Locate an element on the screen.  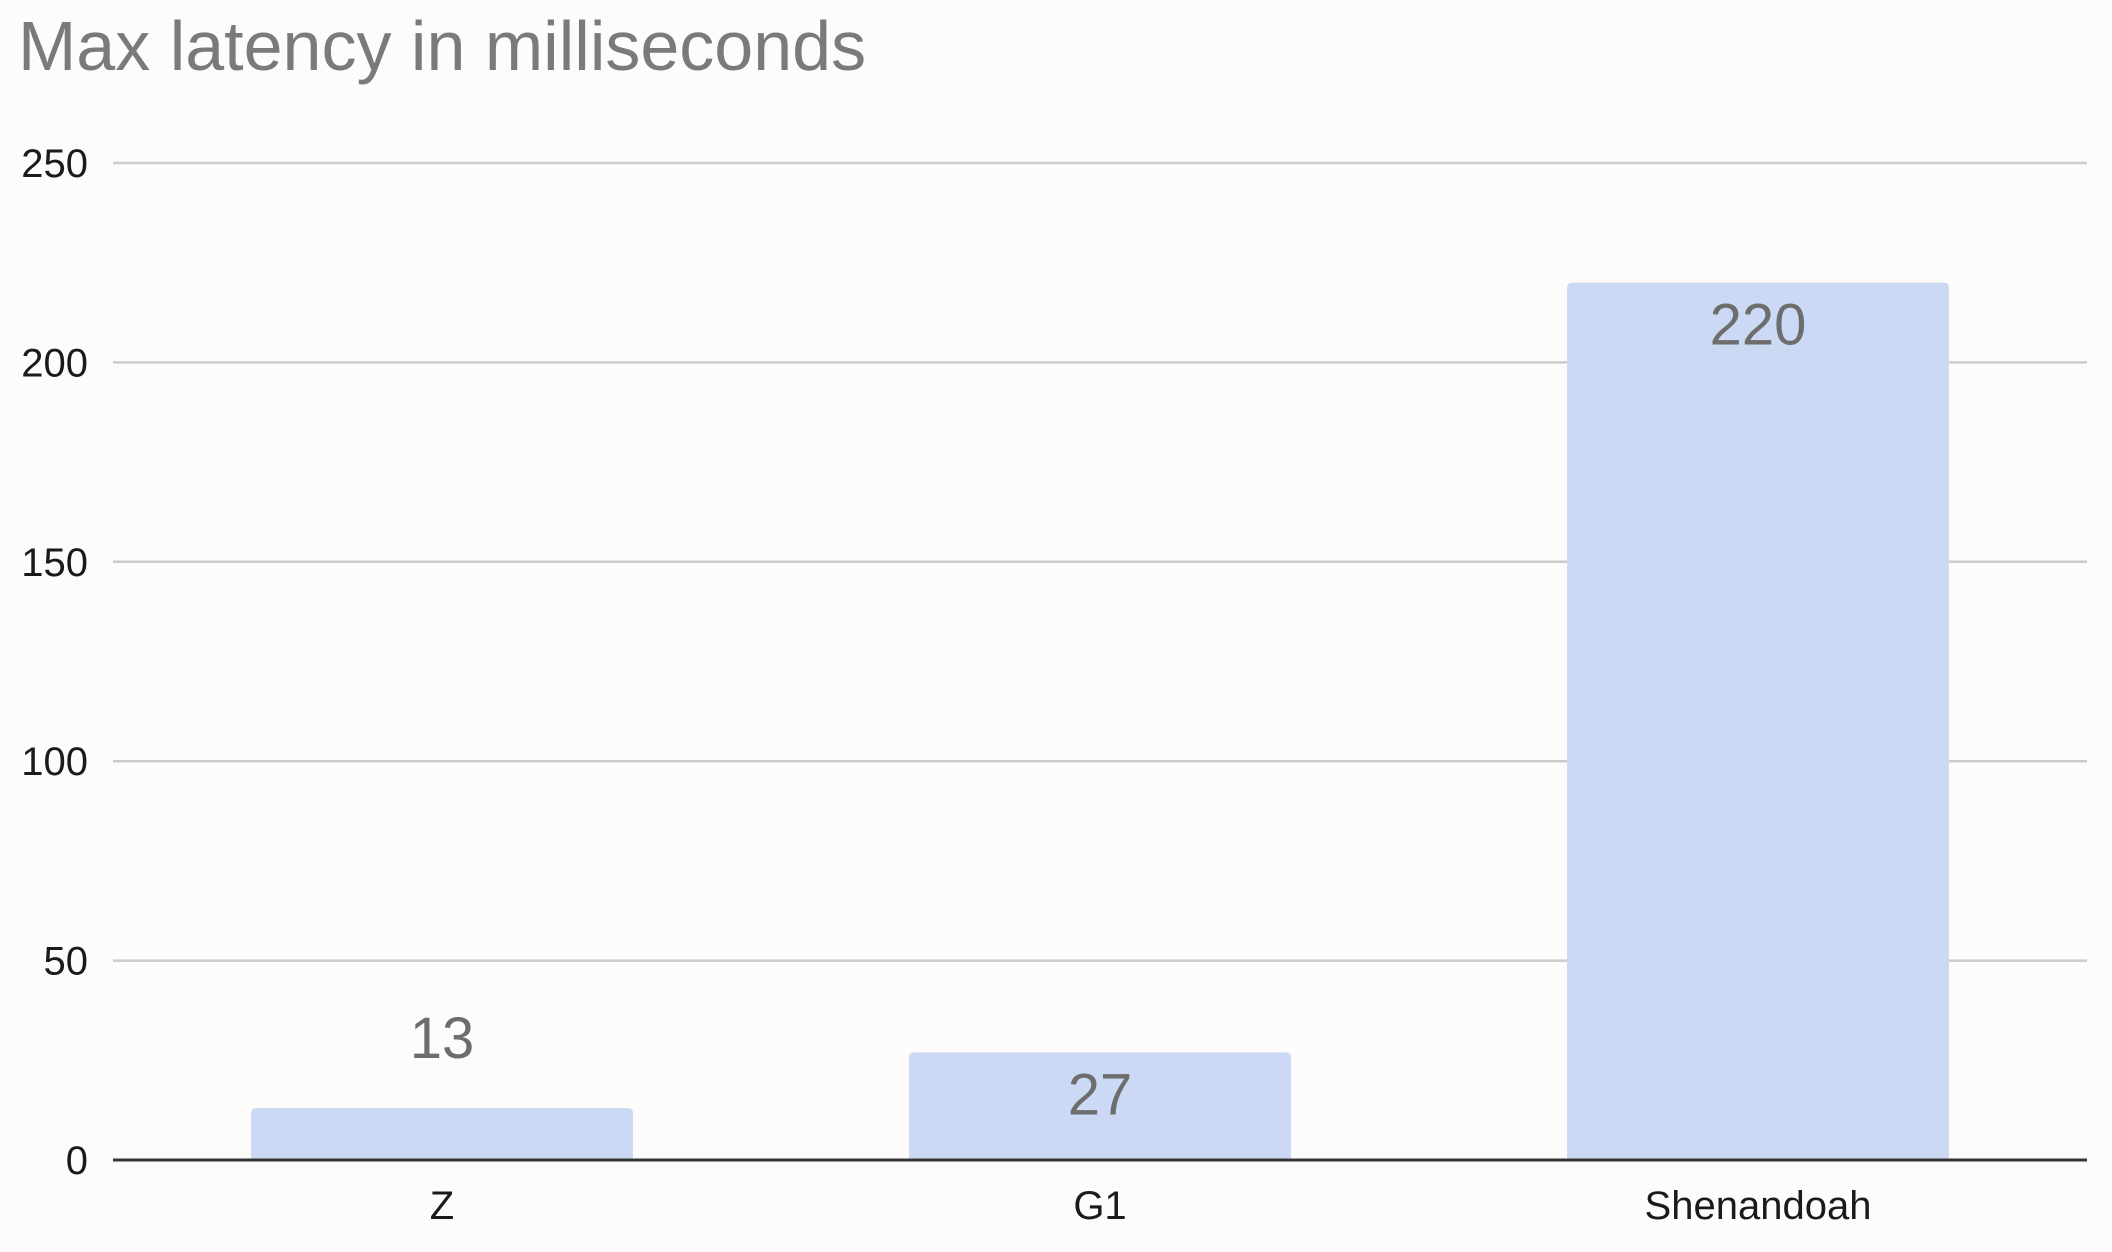
y-axis-tick-labels: 0 50 100 150 200 250 is located at coordinates (54, 662).